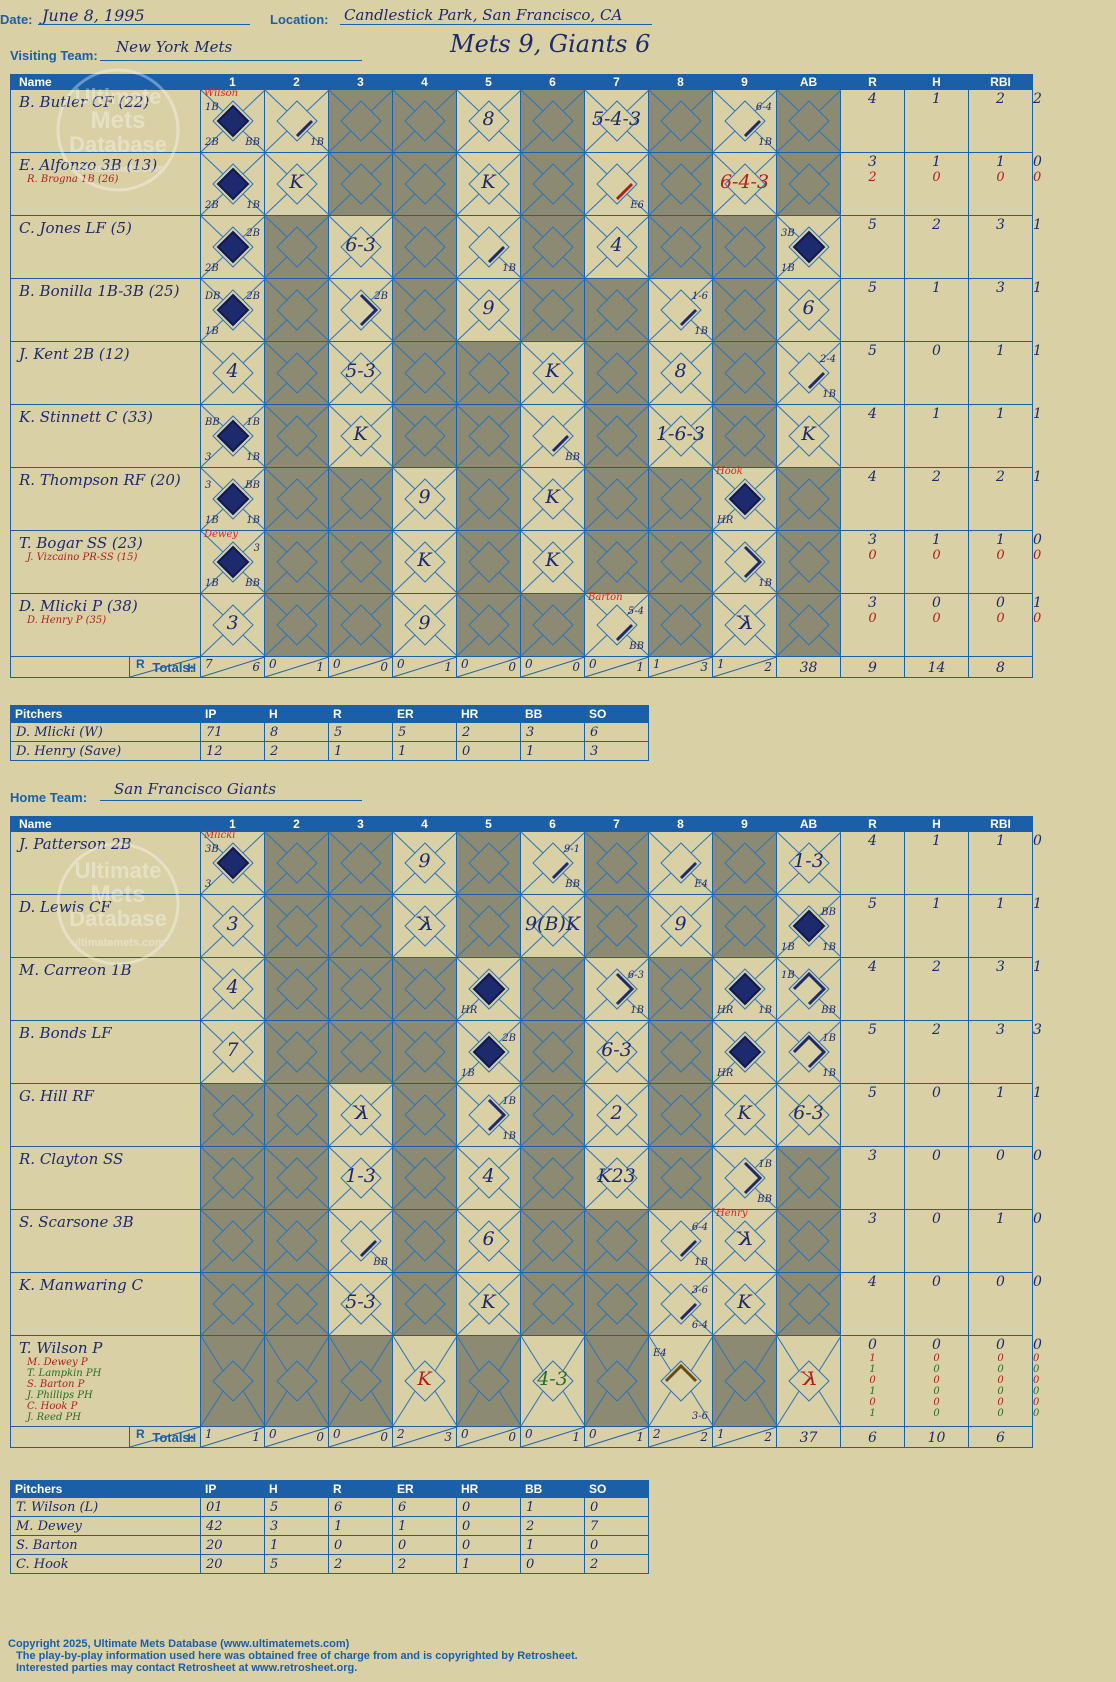 This screenshot has width=1116, height=1682. Describe the element at coordinates (105, 499) in the screenshot. I see `batter-name-cell: R. Thompson RF (20)` at that location.